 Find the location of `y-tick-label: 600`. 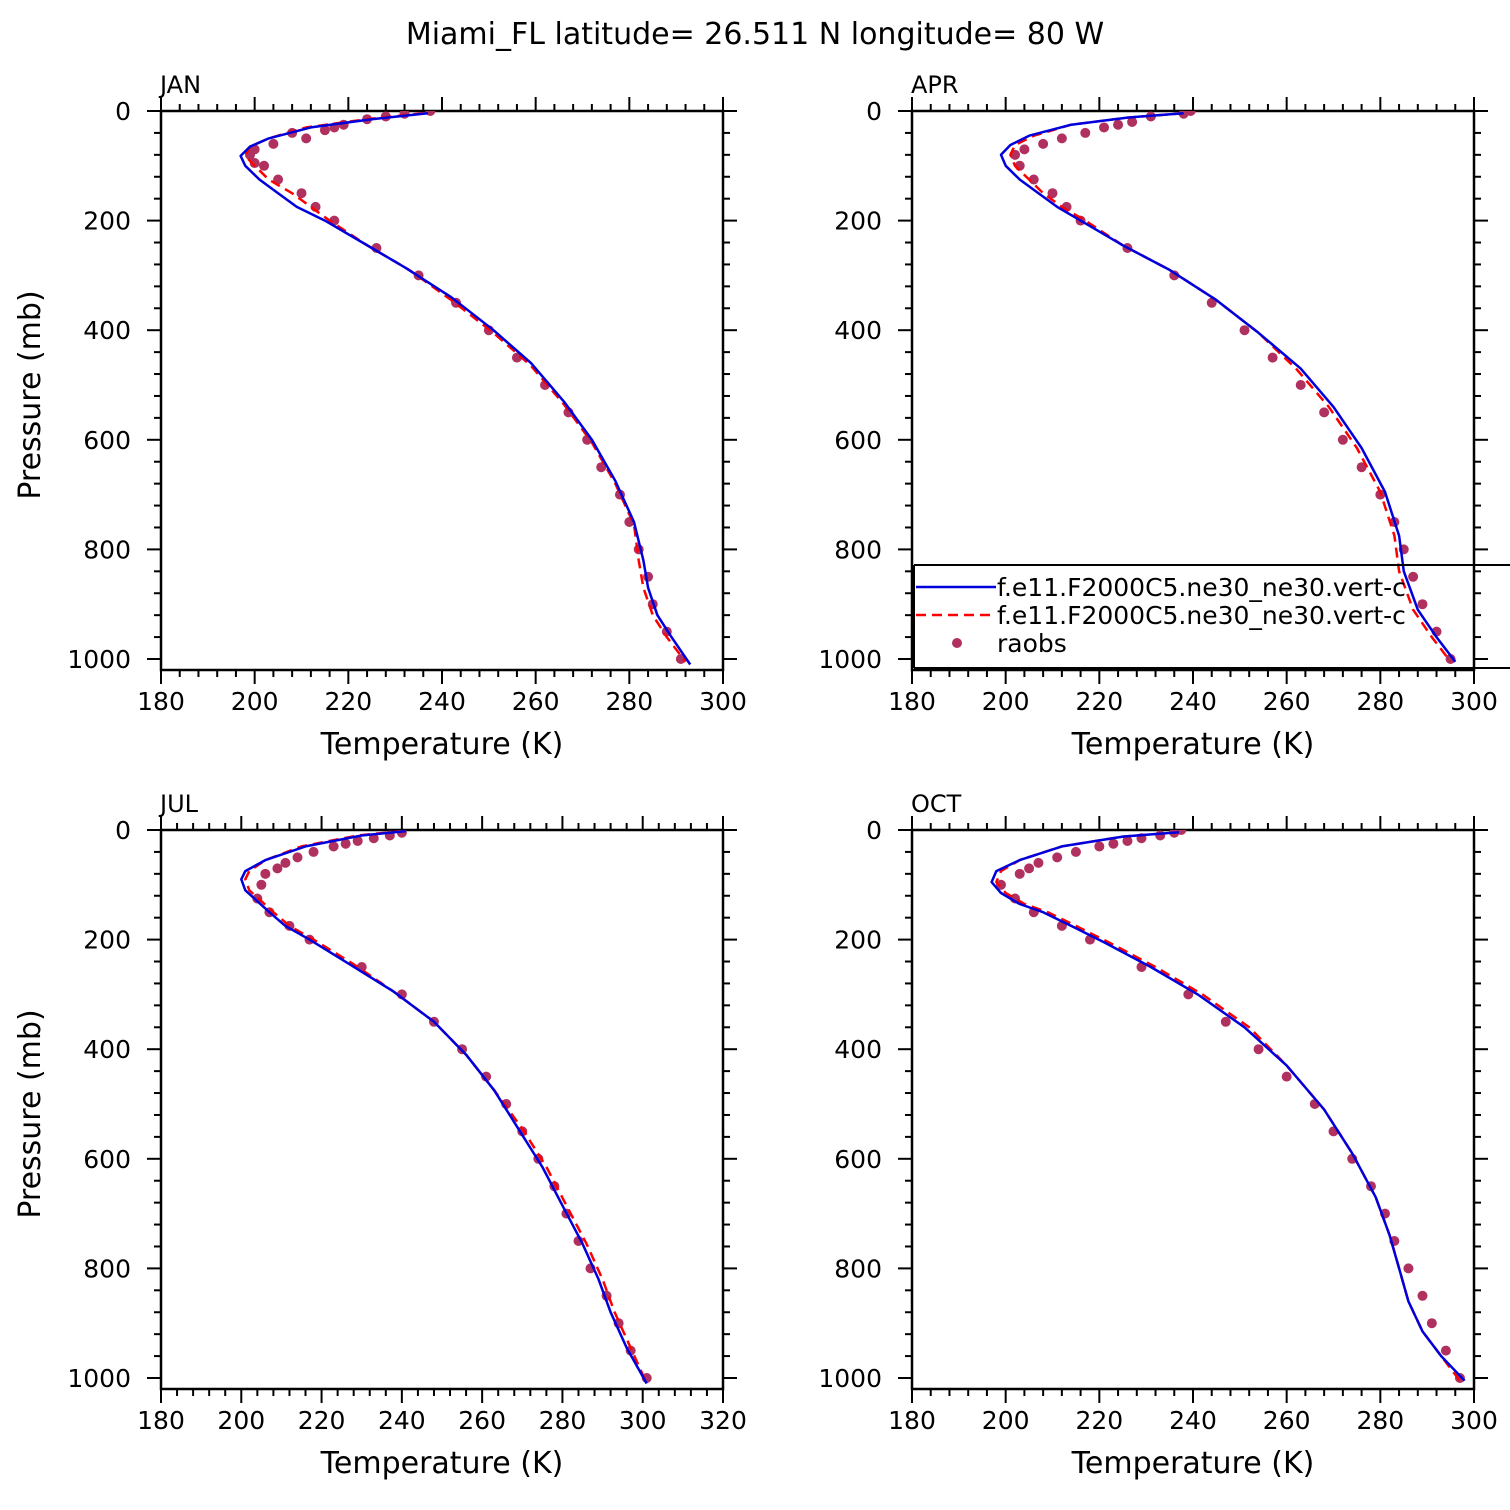

y-tick-label: 600 is located at coordinates (107, 1159).